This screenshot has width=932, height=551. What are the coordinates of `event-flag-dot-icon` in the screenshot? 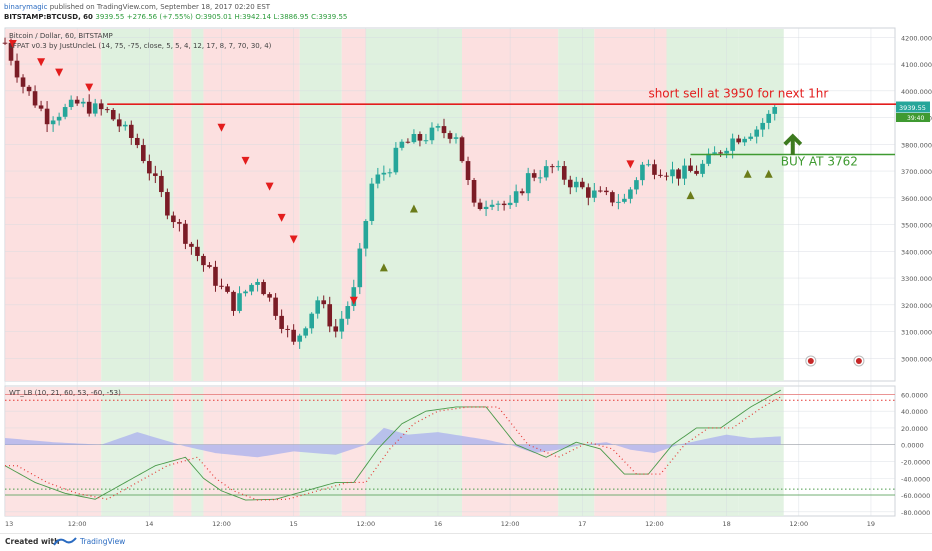 It's located at (858, 360).